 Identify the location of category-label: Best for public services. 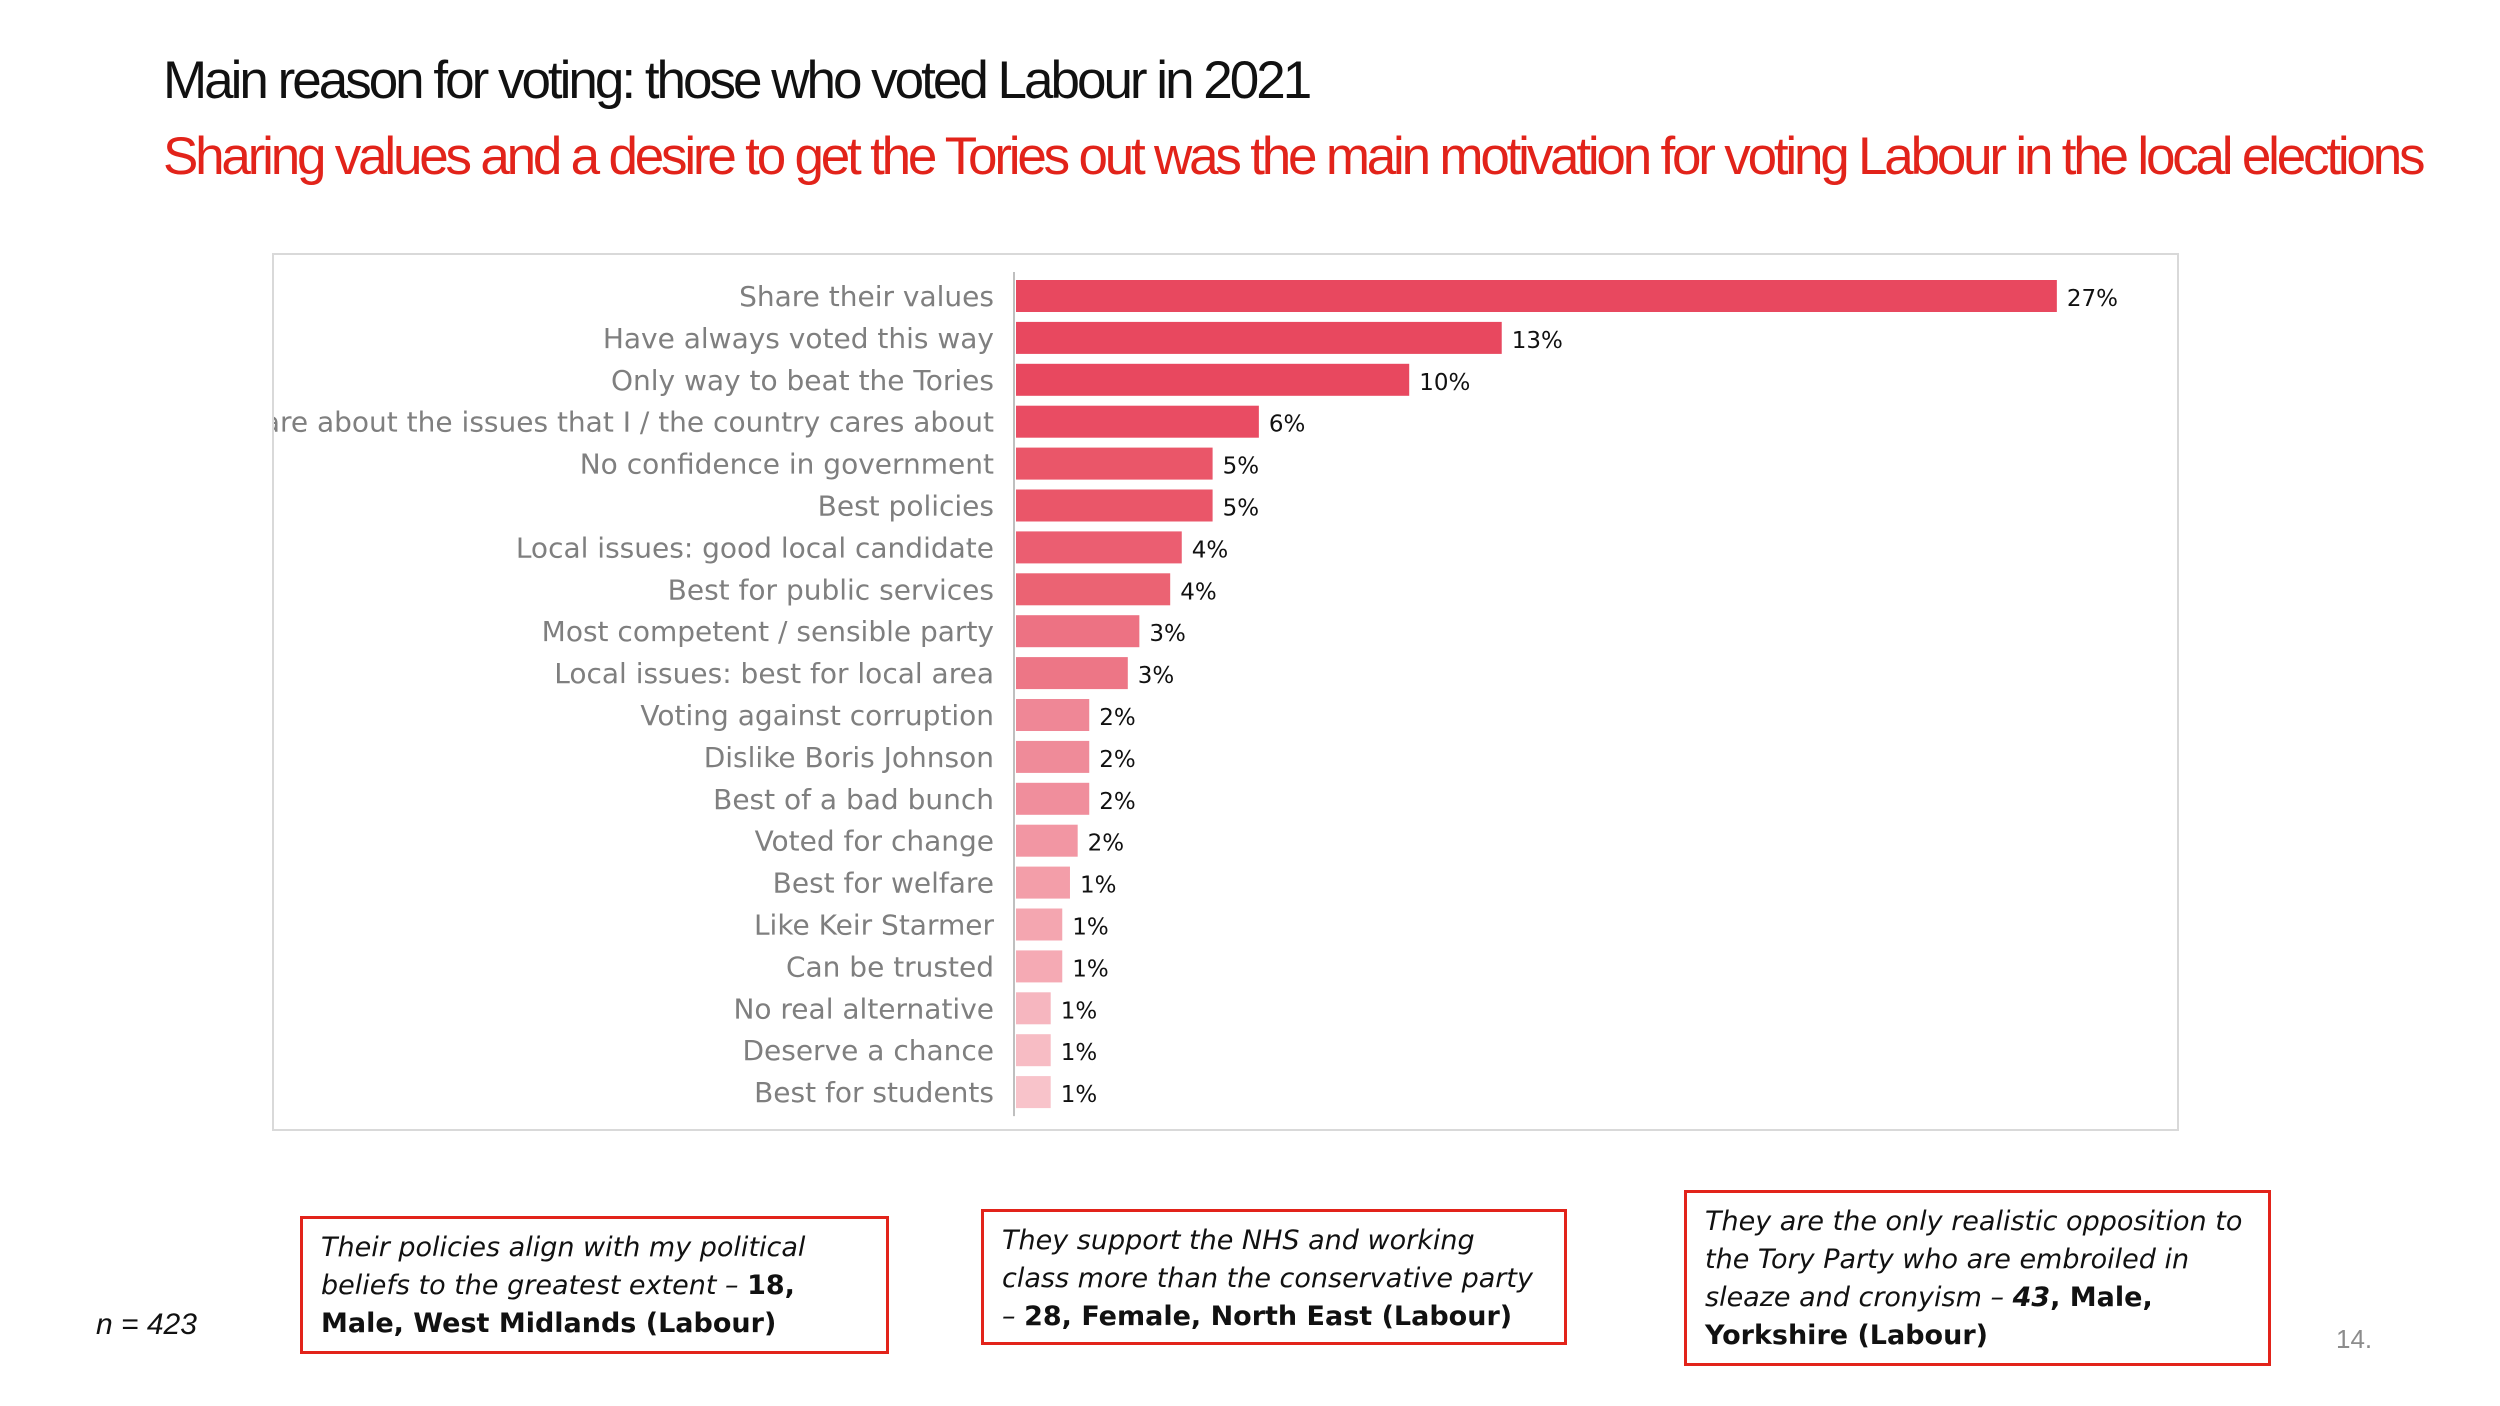
(831, 589).